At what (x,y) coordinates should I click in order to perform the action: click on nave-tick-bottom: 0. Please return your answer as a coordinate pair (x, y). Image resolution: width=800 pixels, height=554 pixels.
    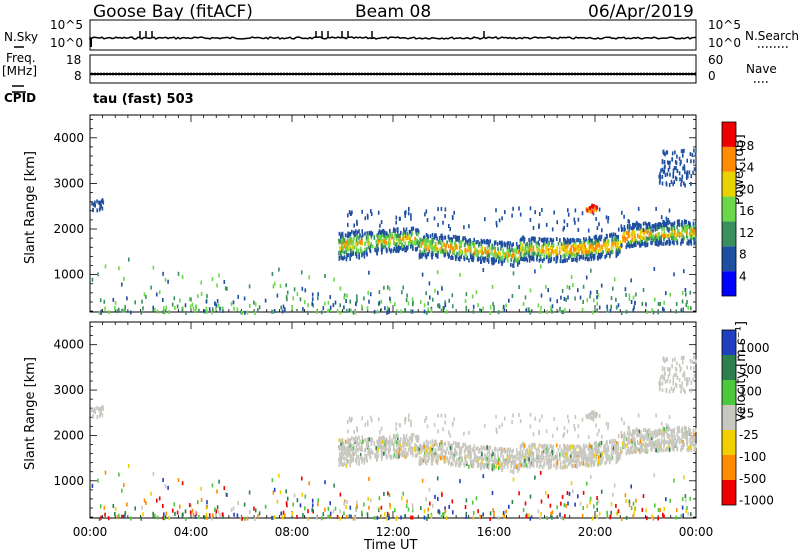
    Looking at the image, I should click on (712, 76).